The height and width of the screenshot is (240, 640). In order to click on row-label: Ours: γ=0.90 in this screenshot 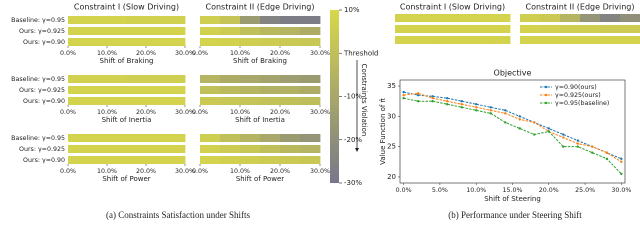, I will do `click(44, 42)`.